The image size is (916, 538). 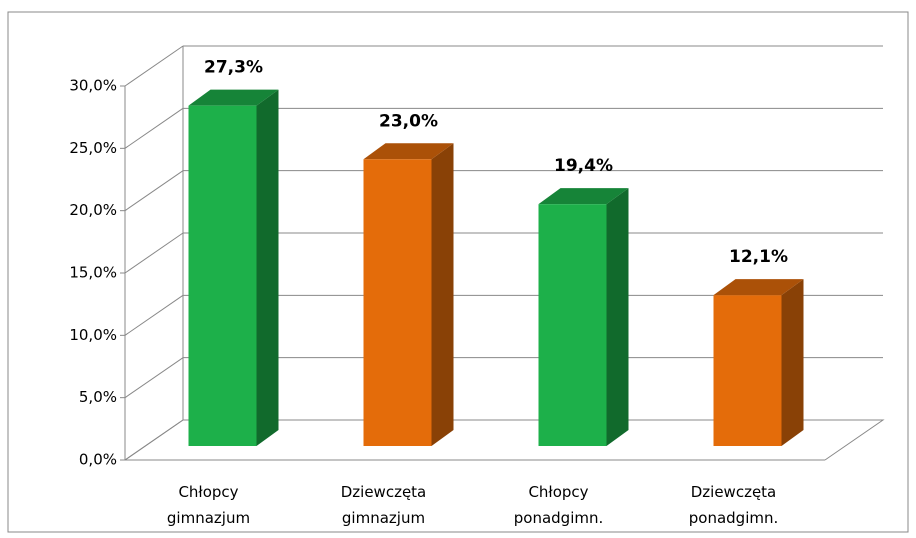 What do you see at coordinates (559, 505) in the screenshot?
I see `x-tick-label: Chłopcy ponadgimn.` at bounding box center [559, 505].